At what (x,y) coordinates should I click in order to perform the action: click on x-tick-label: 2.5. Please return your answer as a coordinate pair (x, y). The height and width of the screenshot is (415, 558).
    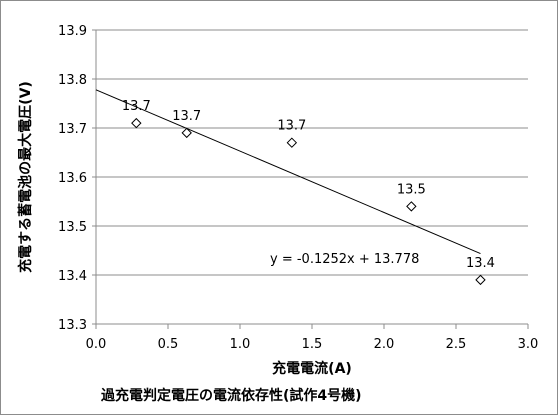
    Looking at the image, I should click on (456, 344).